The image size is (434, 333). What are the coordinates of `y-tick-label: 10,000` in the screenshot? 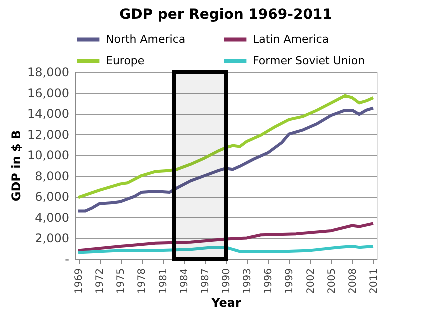 It's located at (49, 155).